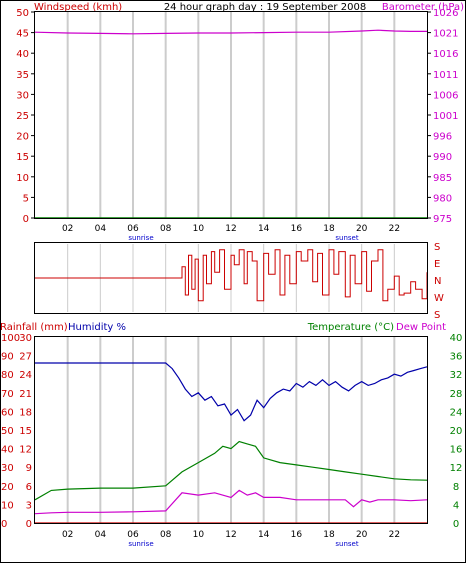 The image size is (466, 567). Describe the element at coordinates (78, 7) in the screenshot. I see `windspeed-axis-title: Windspeed (kmh)` at that location.